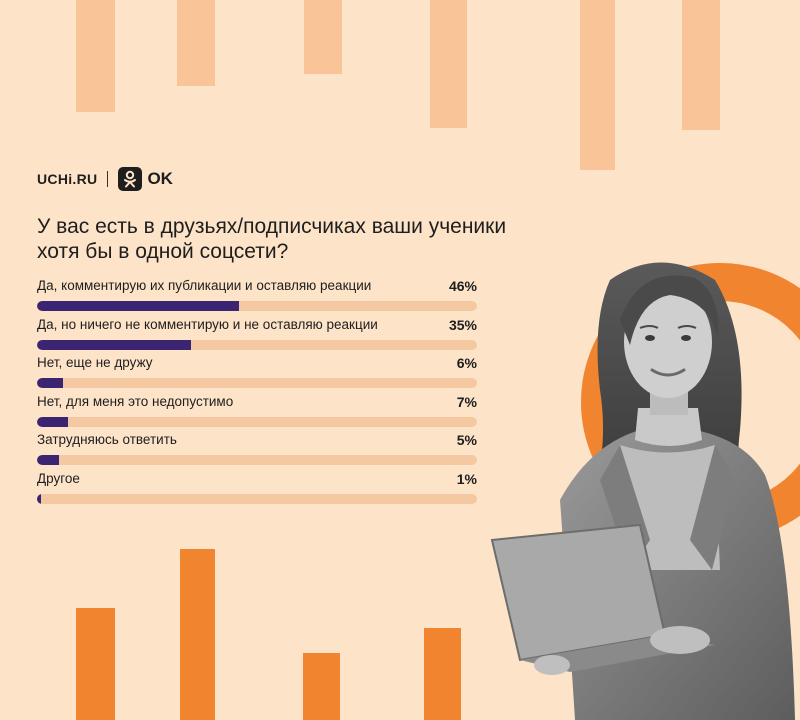 Image resolution: width=800 pixels, height=720 pixels. Describe the element at coordinates (130, 179) in the screenshot. I see `ok-logo-icon` at that location.